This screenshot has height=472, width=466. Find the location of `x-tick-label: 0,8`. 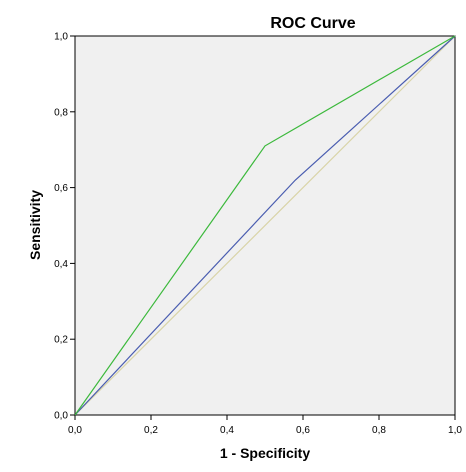

x-tick-label: 0,8 is located at coordinates (379, 430).